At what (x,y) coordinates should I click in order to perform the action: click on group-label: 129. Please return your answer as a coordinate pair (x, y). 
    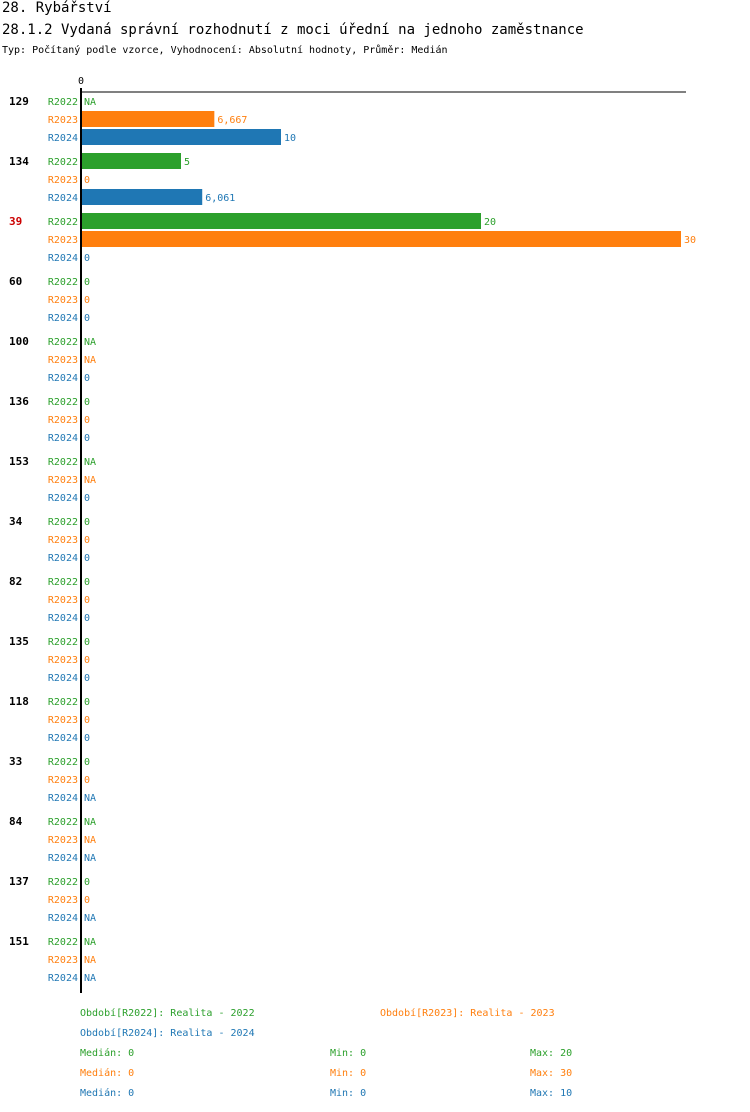
    Looking at the image, I should click on (19, 101).